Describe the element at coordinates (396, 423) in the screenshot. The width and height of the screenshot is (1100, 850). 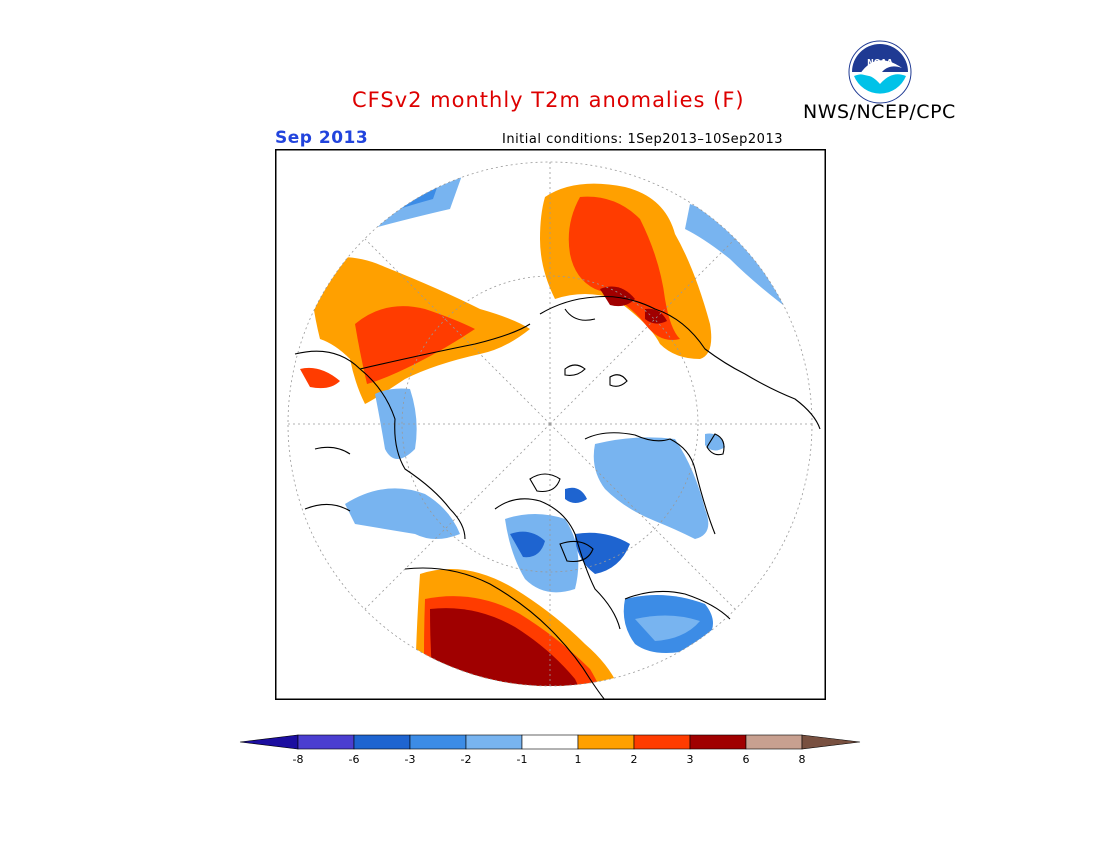
I see `anomaly-region-cool-russia` at that location.